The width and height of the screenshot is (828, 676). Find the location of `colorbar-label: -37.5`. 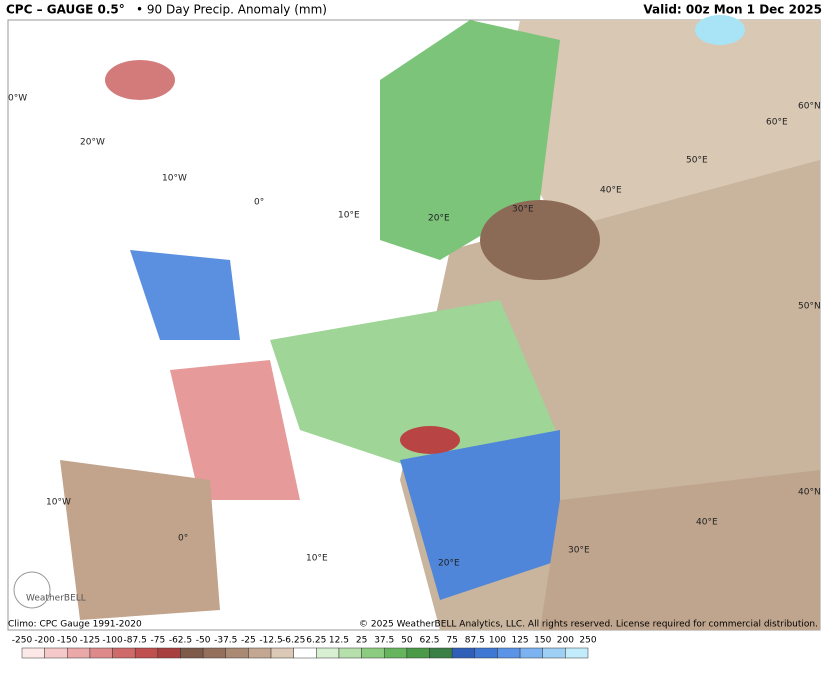

colorbar-label: -37.5 is located at coordinates (225, 641).